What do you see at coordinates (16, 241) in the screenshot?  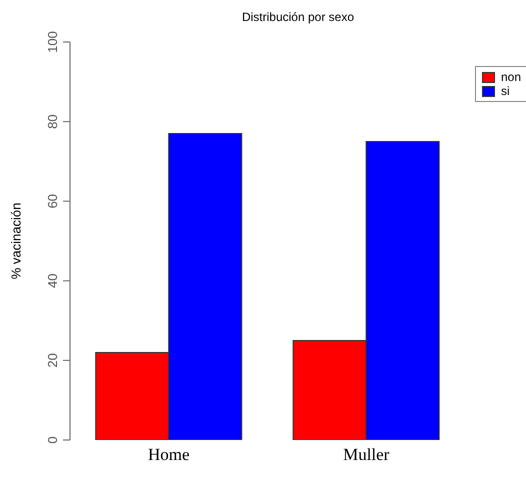 I see `y-axis-title: % vacinación` at bounding box center [16, 241].